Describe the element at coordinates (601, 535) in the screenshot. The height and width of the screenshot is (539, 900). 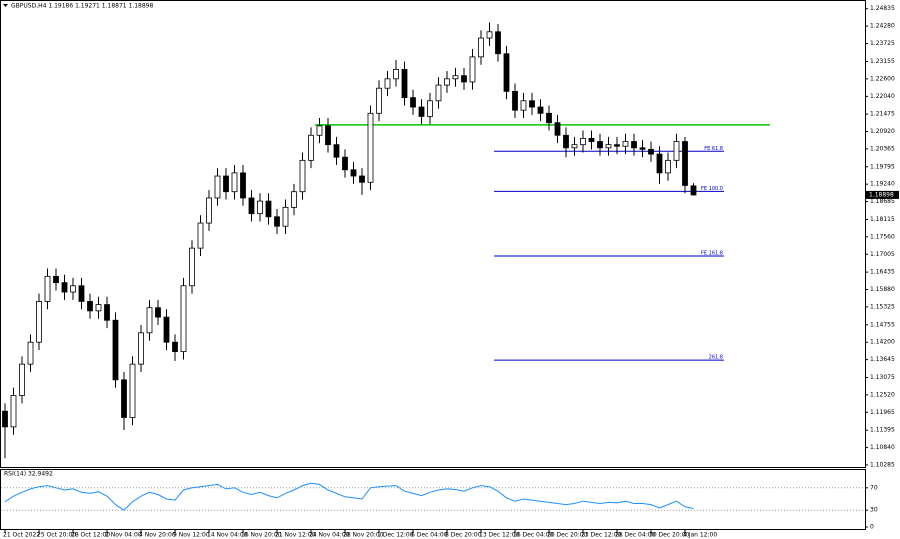
I see `x-tick-label: 23 Dec 12:00` at that location.